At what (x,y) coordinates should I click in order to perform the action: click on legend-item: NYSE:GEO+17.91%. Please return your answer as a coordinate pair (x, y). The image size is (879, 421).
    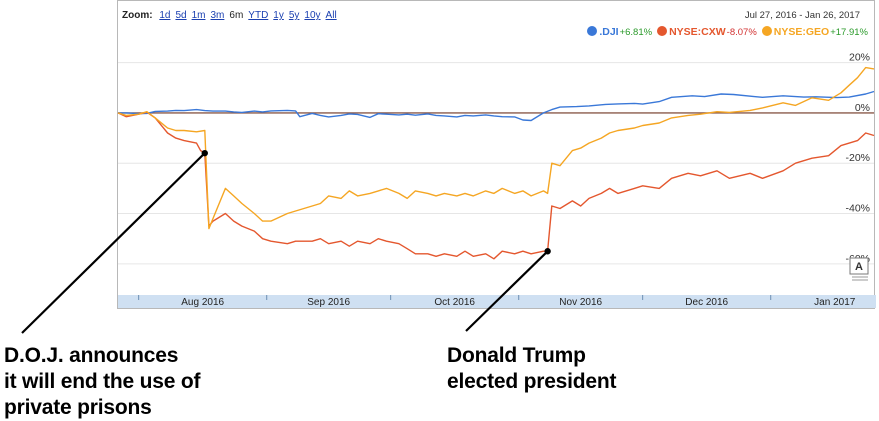
    Looking at the image, I should click on (814, 32).